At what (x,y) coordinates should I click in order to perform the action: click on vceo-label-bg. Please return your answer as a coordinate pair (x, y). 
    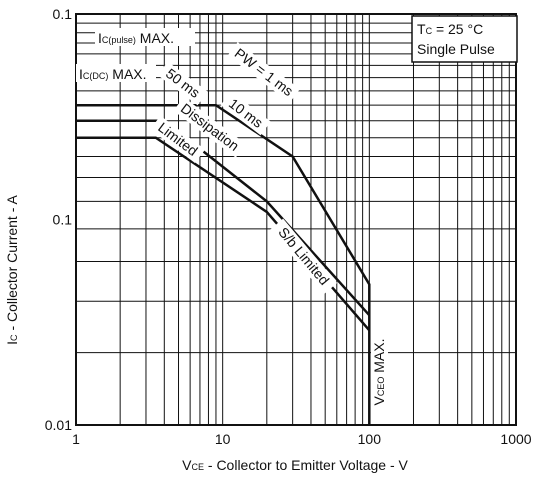
    Looking at the image, I should click on (379, 372).